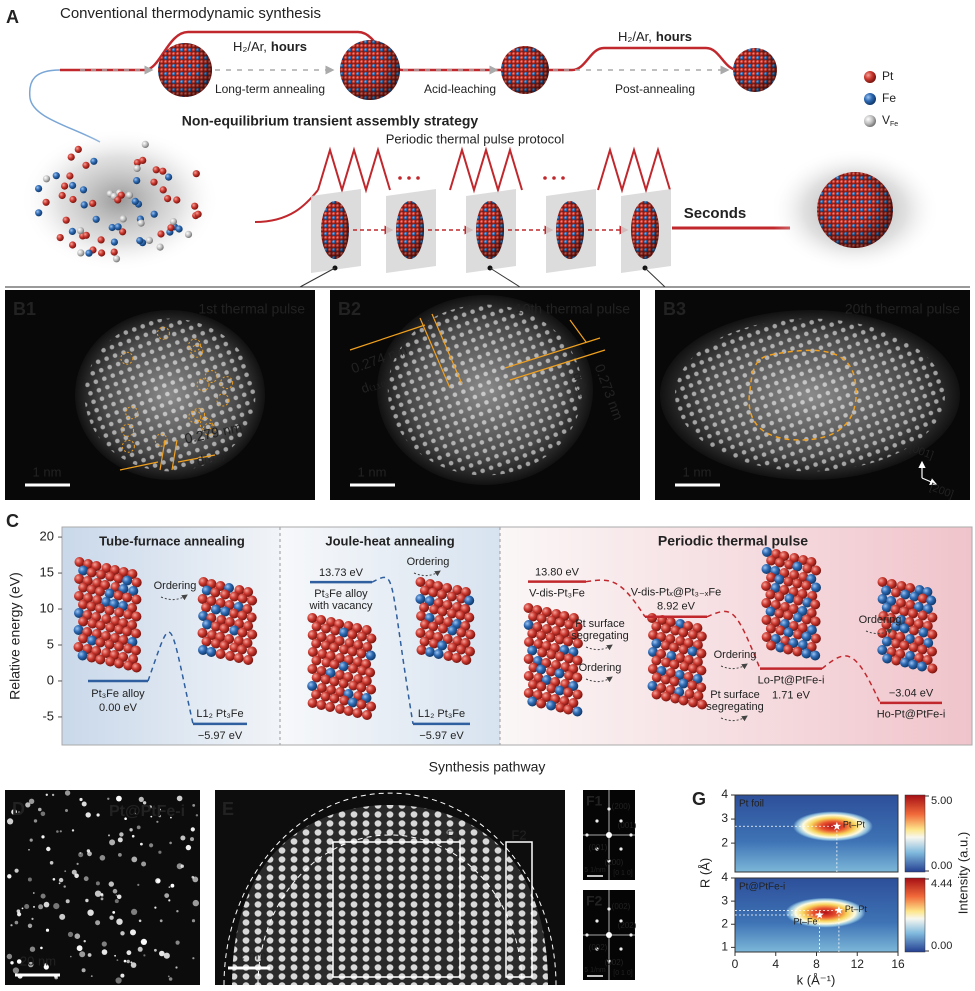 This screenshot has height=991, width=975. I want to click on panel-label: B2, so click(349, 309).